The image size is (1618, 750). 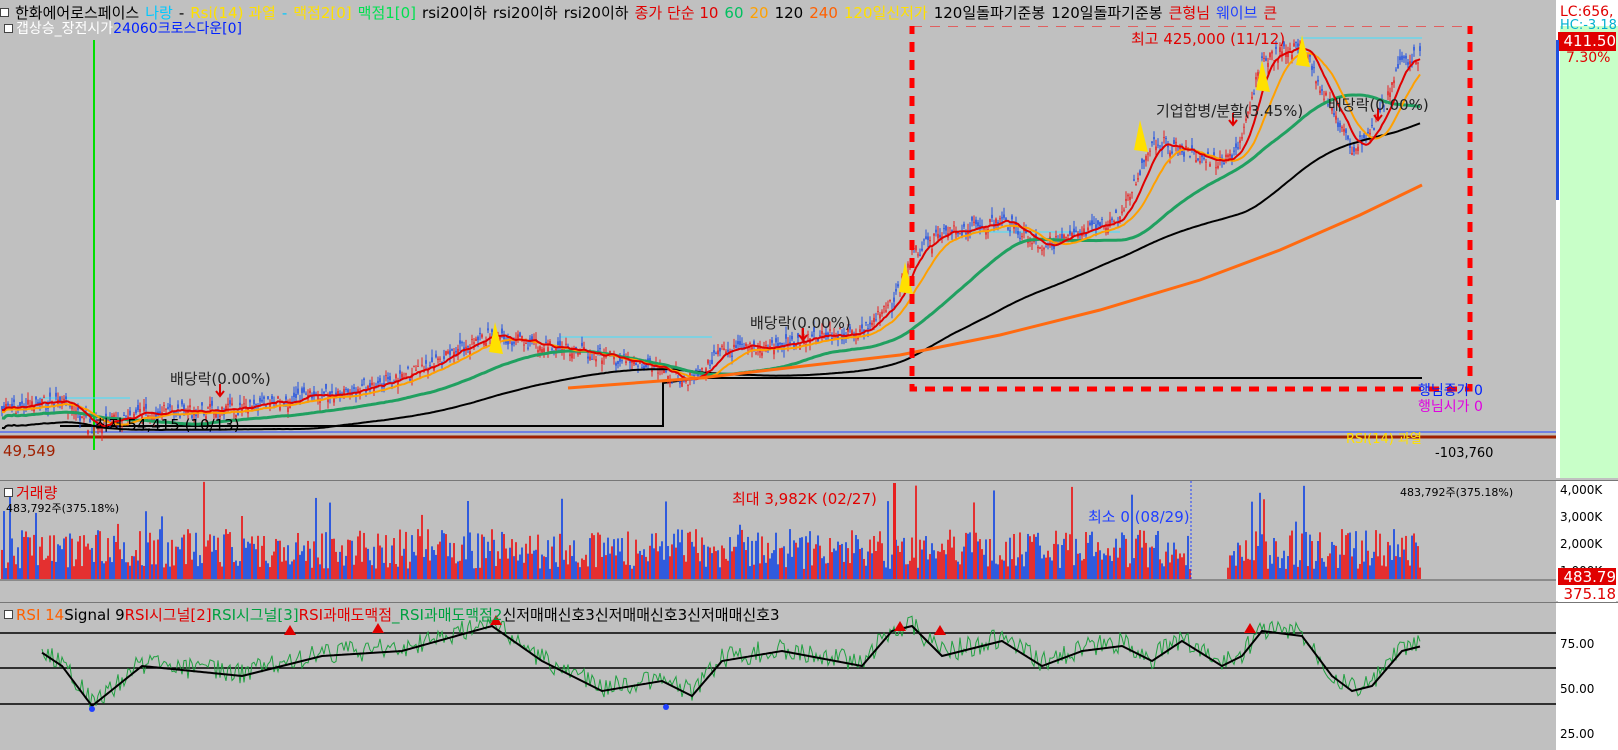 I want to click on current-price-tag: 411.50, so click(x=1587, y=41).